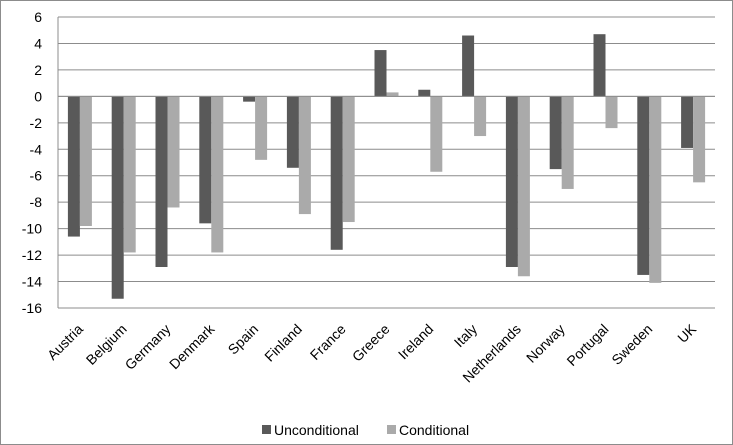  What do you see at coordinates (567, 142) in the screenshot?
I see `bar-conditional-norway` at bounding box center [567, 142].